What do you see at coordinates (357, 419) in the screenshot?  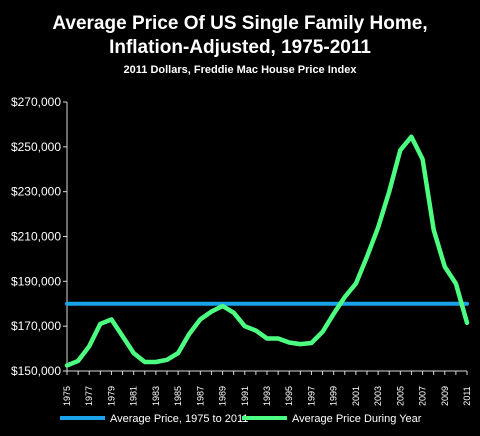 I see `legend-label: Average Price During Year` at bounding box center [357, 419].